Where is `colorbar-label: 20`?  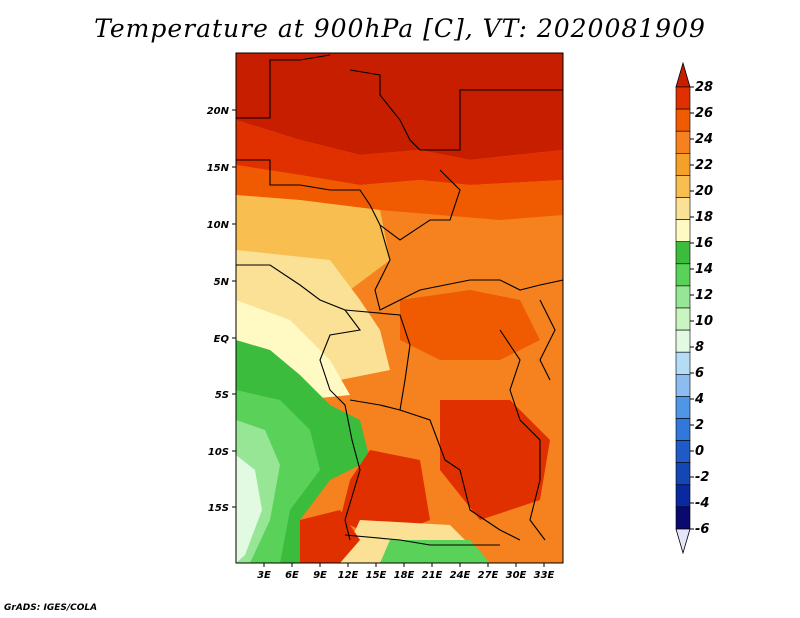 colorbar-label: 20 is located at coordinates (704, 191).